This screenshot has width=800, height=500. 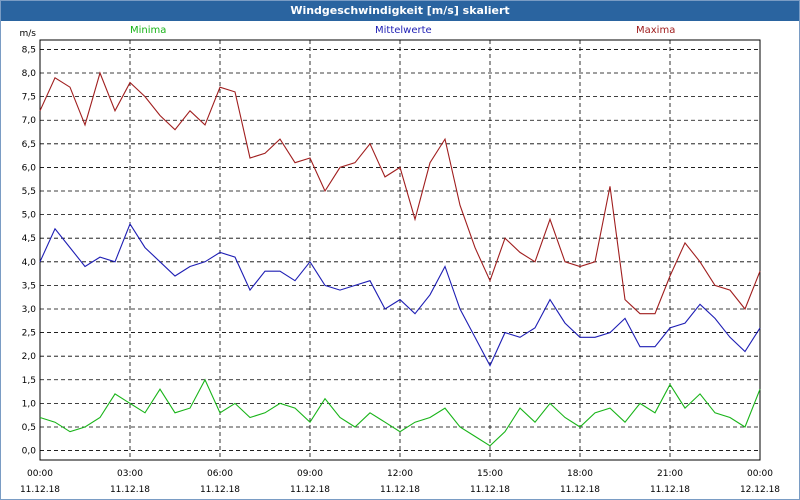 What do you see at coordinates (29, 98) in the screenshot?
I see `y-tick-label: 7,5` at bounding box center [29, 98].